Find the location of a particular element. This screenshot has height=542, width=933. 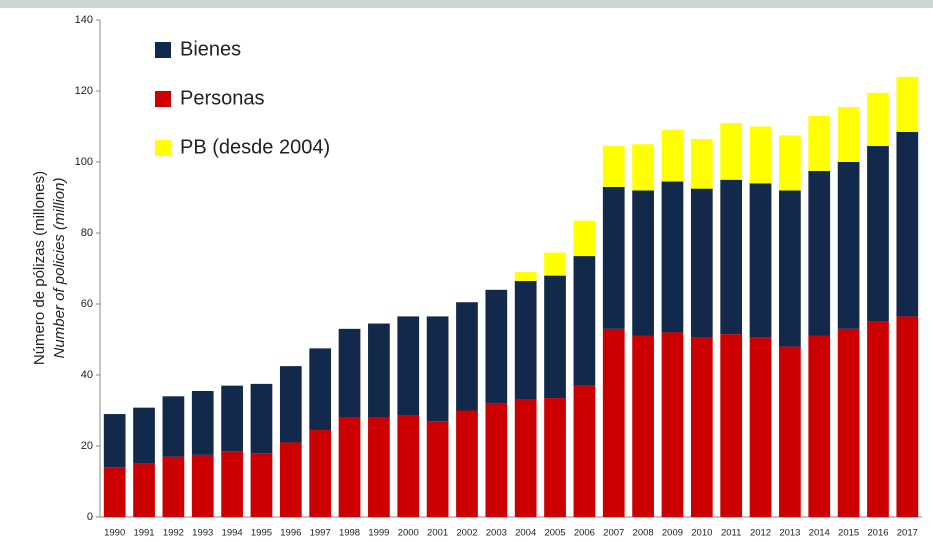

x-tick-label: 2010 is located at coordinates (701, 533).